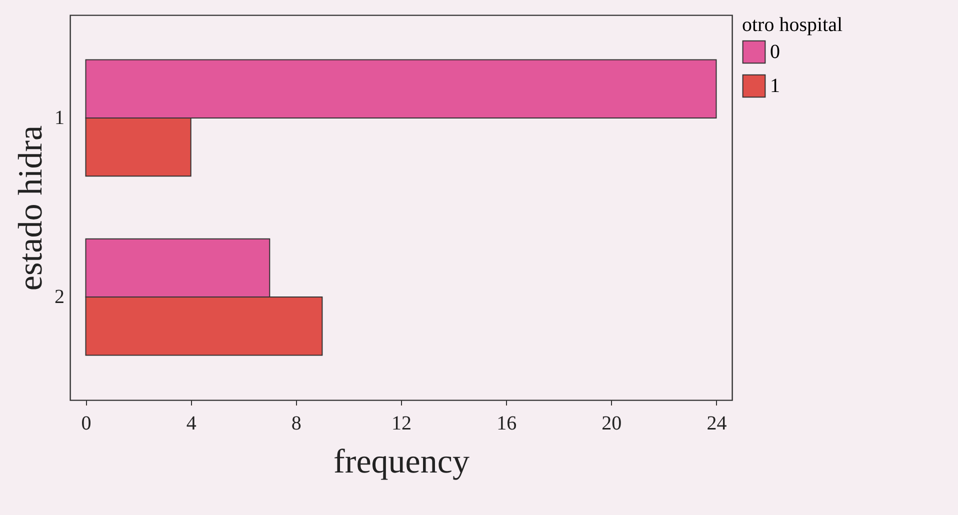  I want to click on x-tick-label: 12, so click(402, 423).